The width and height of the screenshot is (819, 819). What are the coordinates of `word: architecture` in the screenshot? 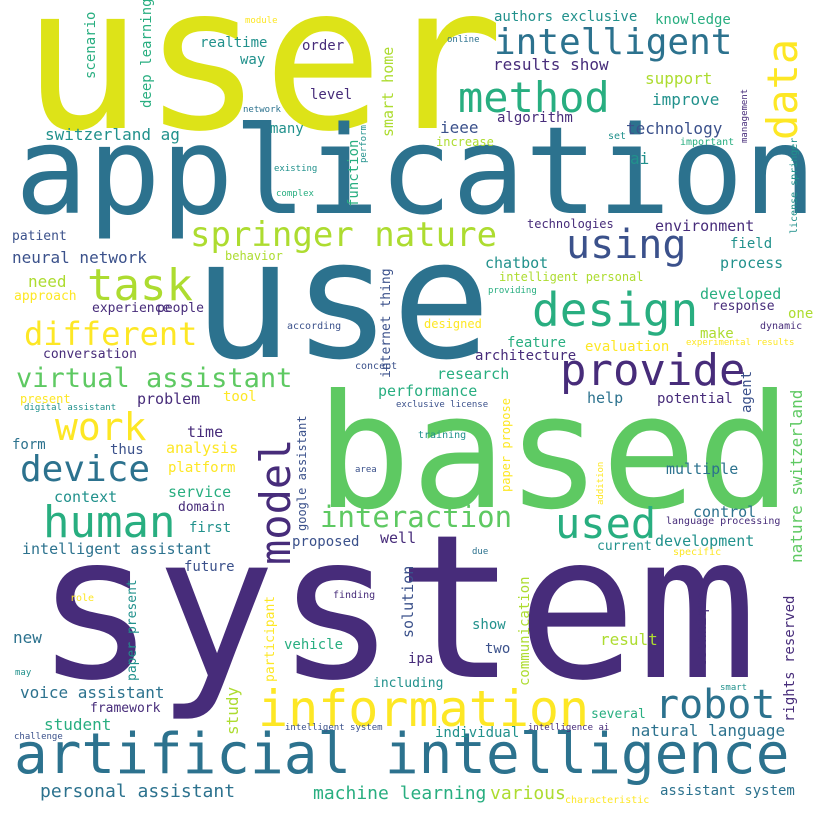 It's located at (526, 356).